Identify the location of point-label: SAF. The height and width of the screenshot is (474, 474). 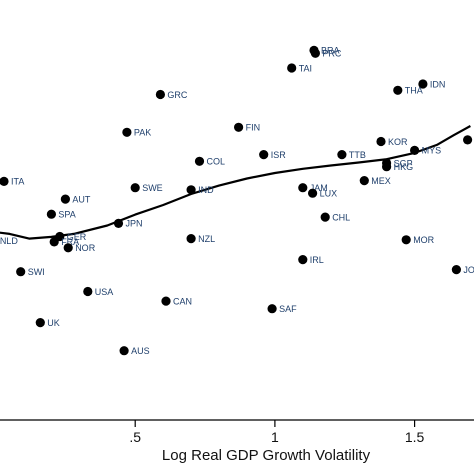
(288, 309).